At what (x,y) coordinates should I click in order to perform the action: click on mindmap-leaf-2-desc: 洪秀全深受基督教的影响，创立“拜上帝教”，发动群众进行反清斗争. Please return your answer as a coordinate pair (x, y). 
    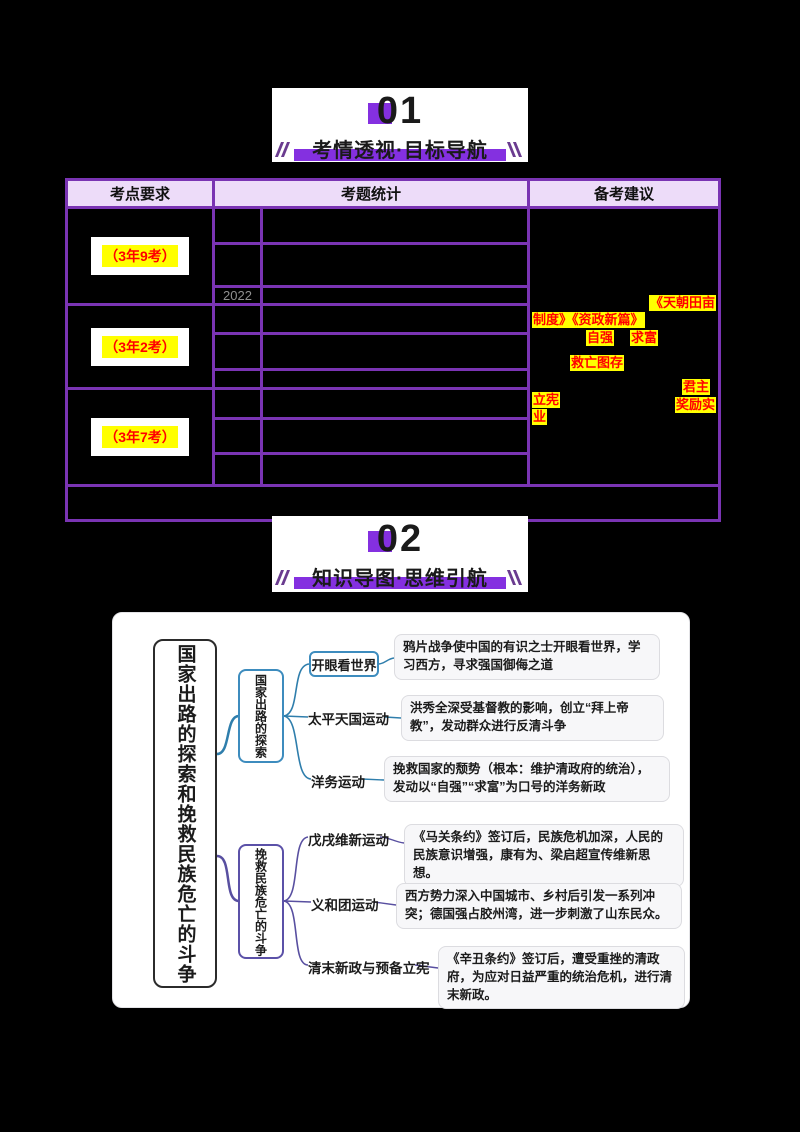
    Looking at the image, I should click on (532, 718).